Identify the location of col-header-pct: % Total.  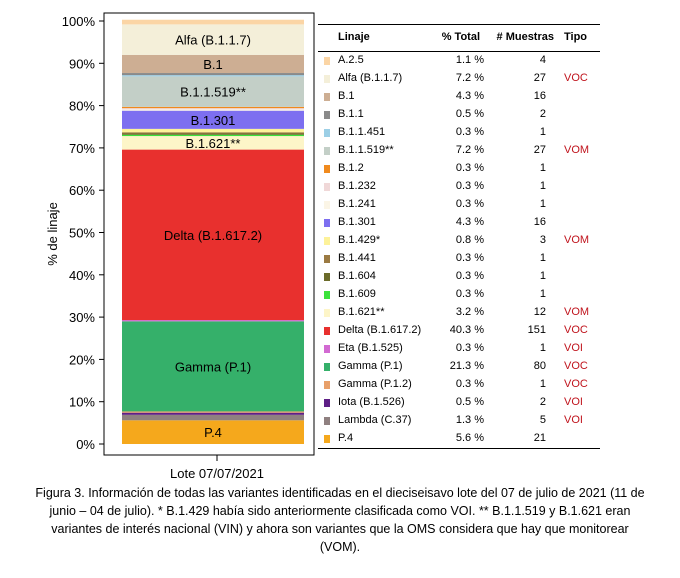
(460, 37).